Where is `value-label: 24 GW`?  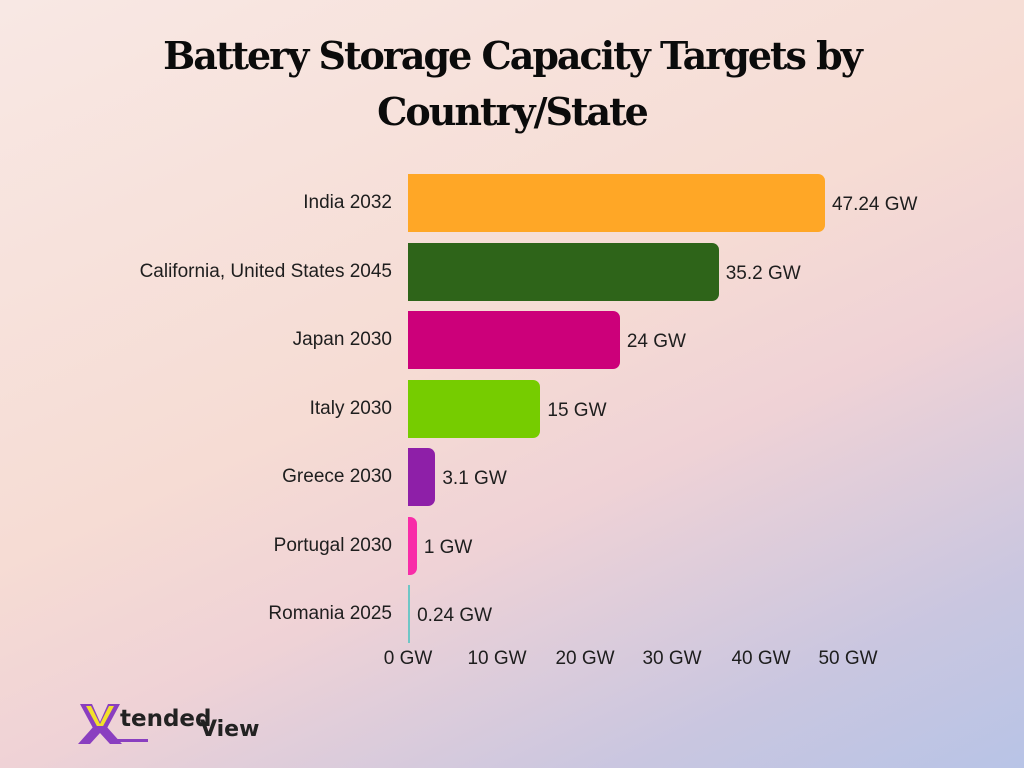 value-label: 24 GW is located at coordinates (656, 341).